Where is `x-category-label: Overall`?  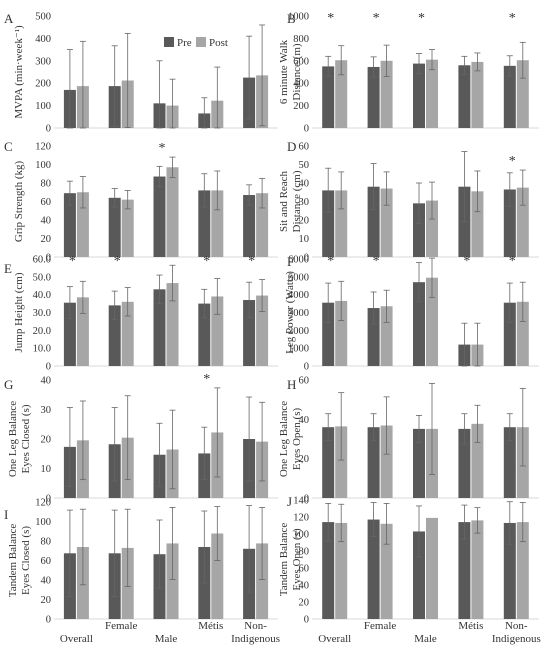
x-category-label: Overall is located at coordinates (334, 639).